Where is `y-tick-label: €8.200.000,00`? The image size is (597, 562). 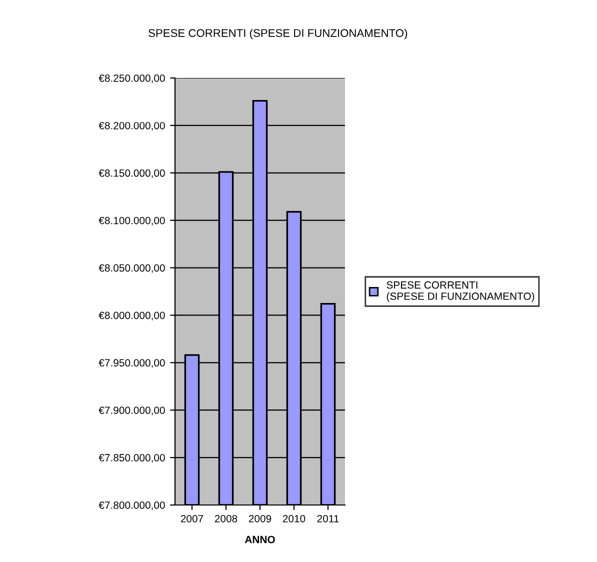 y-tick-label: €8.200.000,00 is located at coordinates (131, 126).